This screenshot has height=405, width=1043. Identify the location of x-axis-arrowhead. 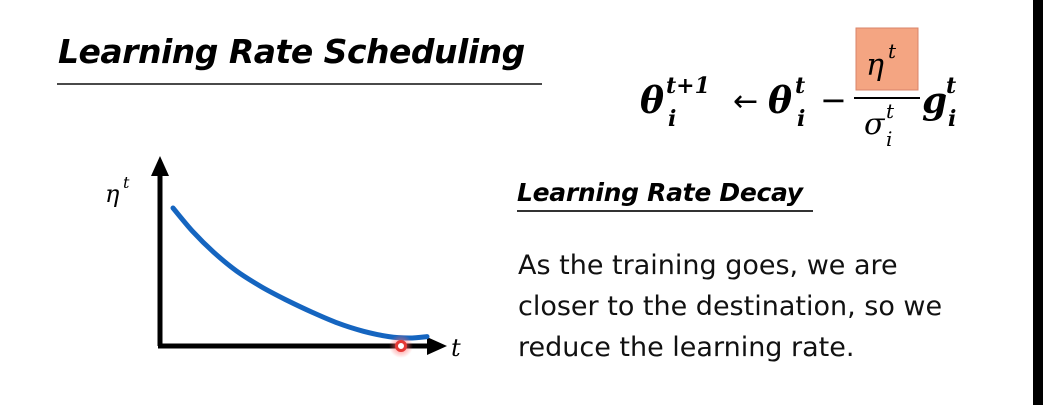
(437, 346).